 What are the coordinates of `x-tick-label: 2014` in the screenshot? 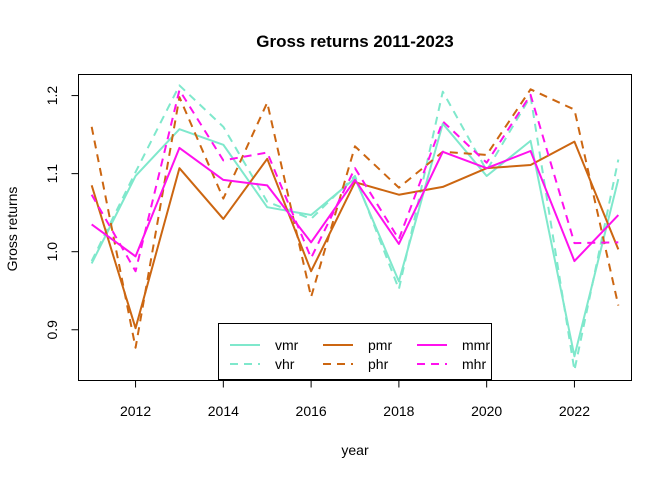 It's located at (223, 411).